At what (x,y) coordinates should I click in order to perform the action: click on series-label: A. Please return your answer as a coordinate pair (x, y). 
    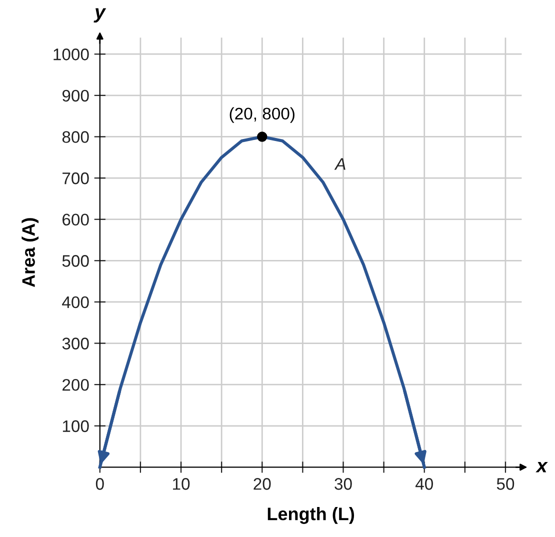
    Looking at the image, I should click on (340, 164).